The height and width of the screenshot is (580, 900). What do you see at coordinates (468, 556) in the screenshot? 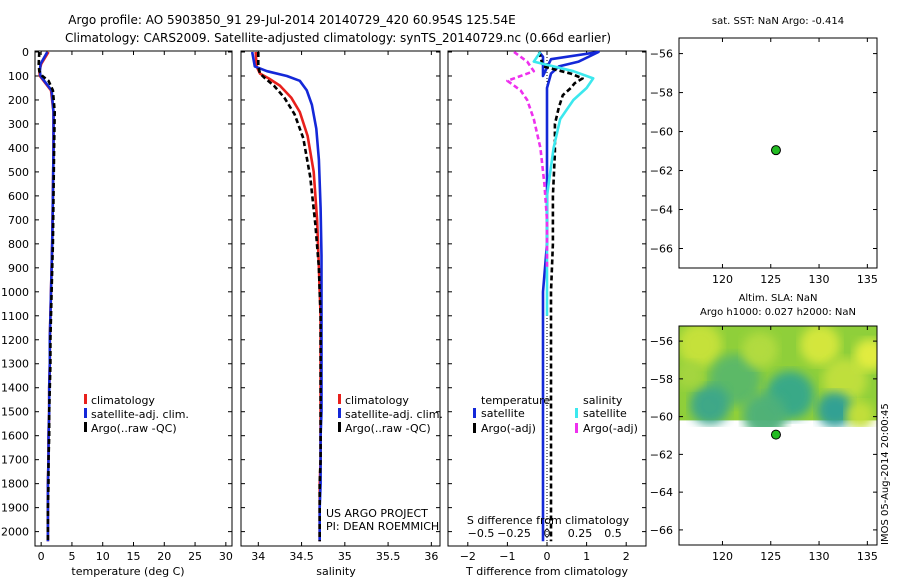
I see `x-tick-label: −2` at bounding box center [468, 556].